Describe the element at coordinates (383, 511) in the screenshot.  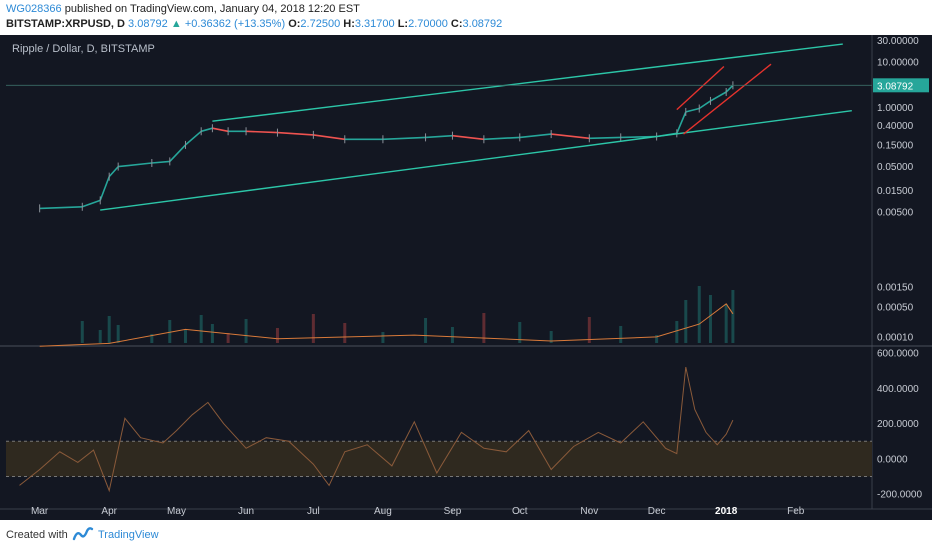
I see `x-axis-tick-label: Aug` at that location.